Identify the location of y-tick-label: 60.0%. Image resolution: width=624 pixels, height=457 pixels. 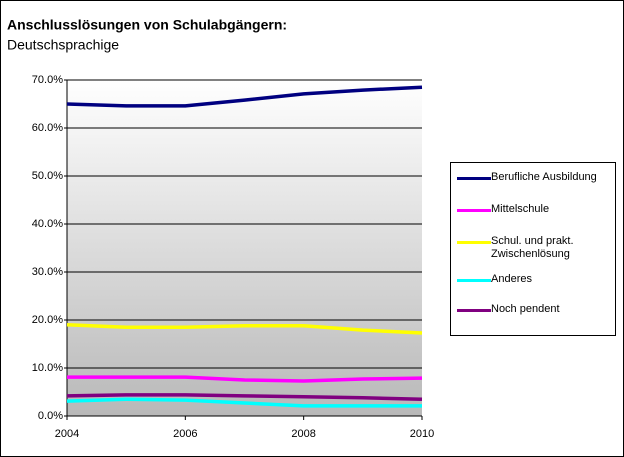
(47, 128).